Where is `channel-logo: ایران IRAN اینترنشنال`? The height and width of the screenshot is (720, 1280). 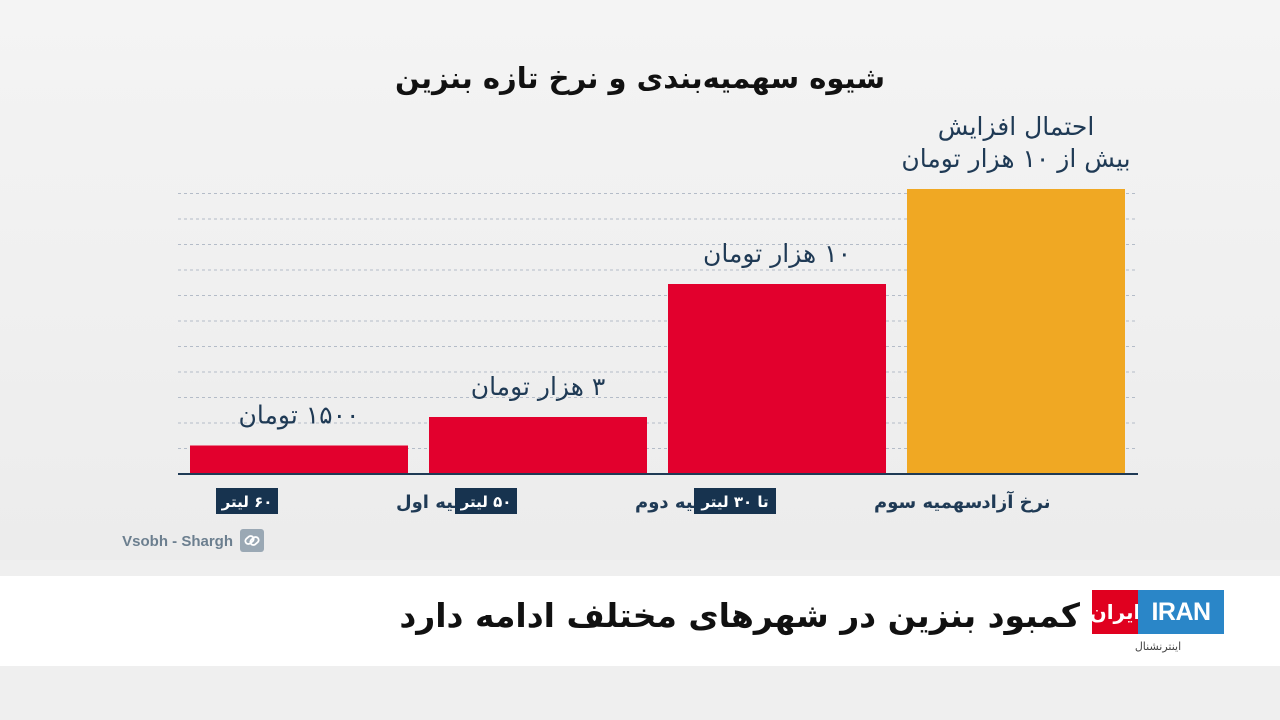
channel-logo: ایران IRAN اینترنشنال is located at coordinates (1157, 625).